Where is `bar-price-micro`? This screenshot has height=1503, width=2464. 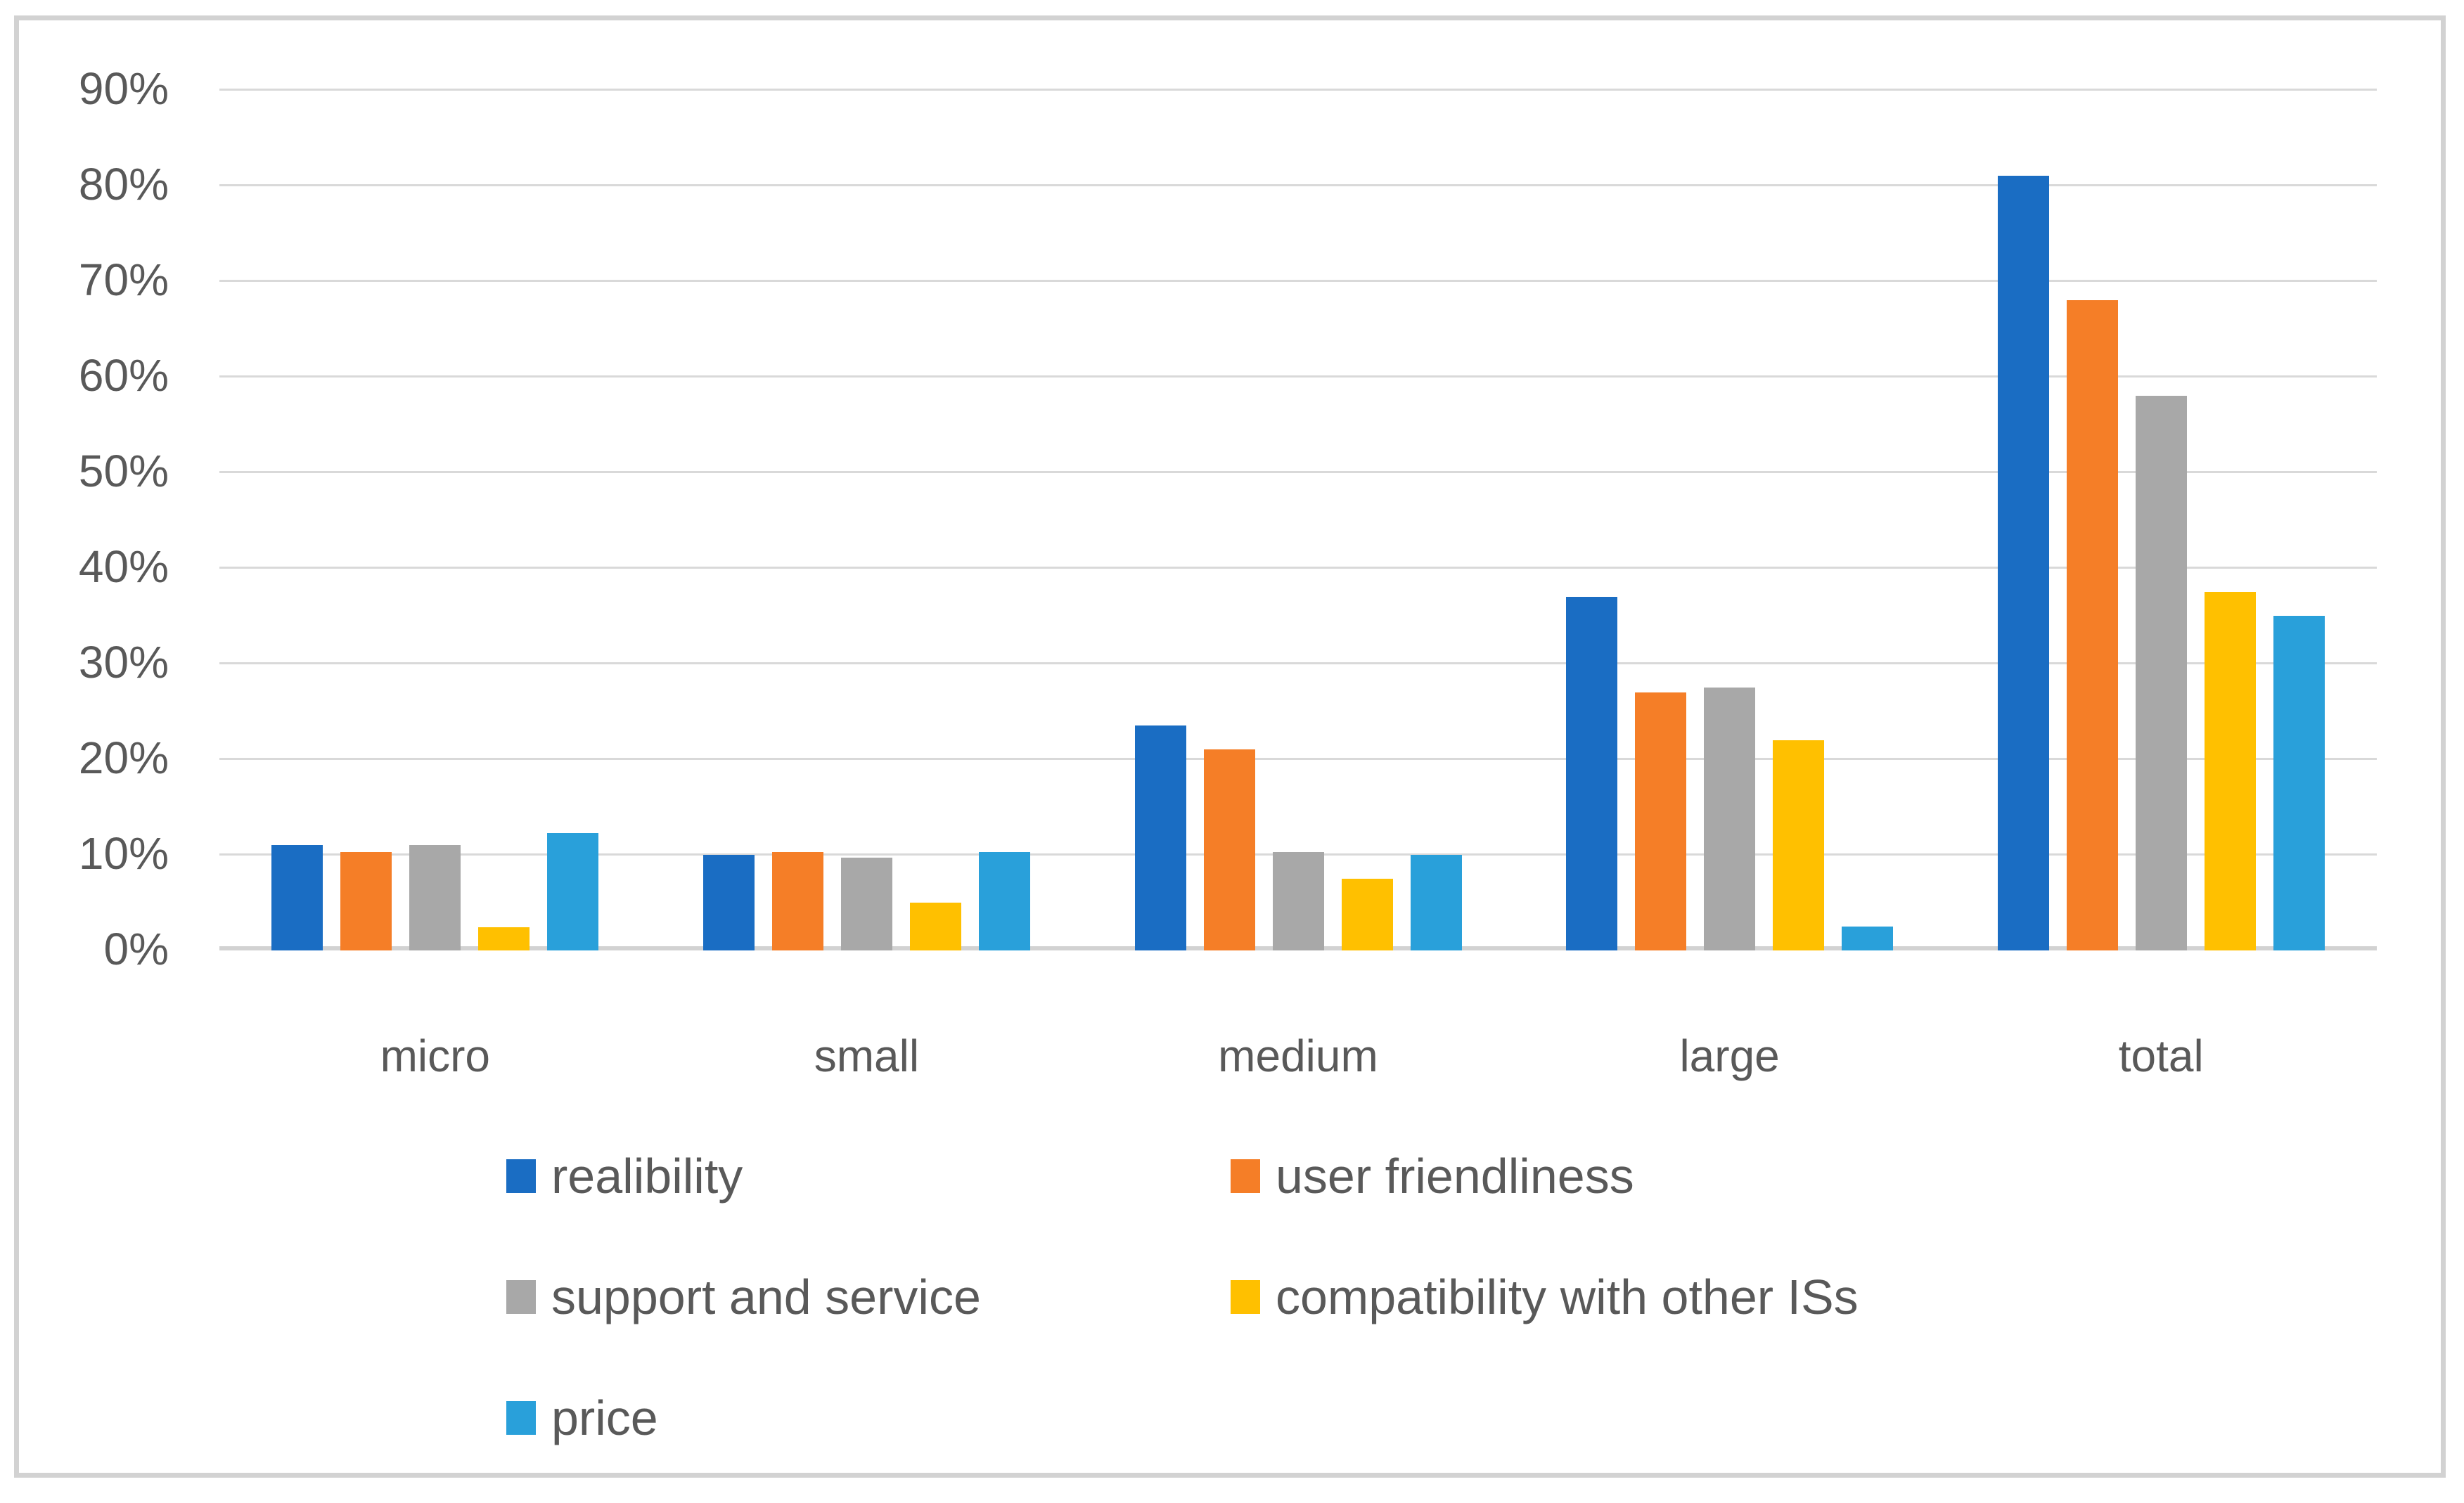
bar-price-micro is located at coordinates (573, 891).